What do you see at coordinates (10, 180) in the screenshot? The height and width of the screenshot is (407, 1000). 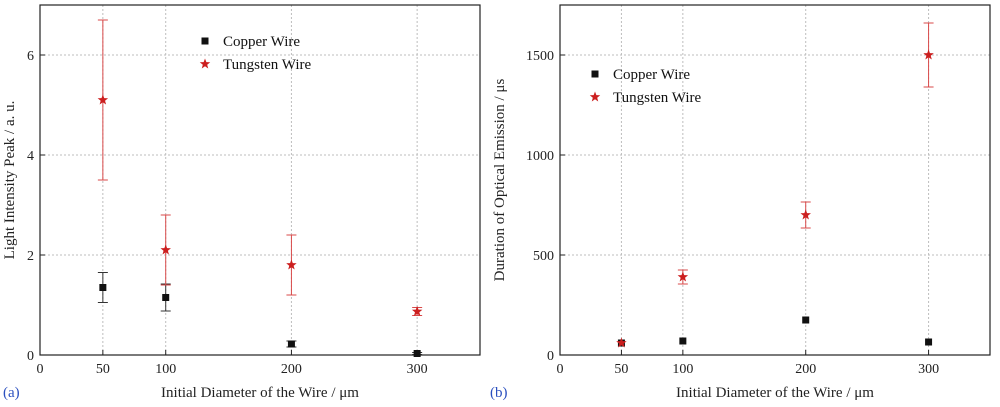 I see `y-axis-title: Light Intensity Peak / a. u.` at bounding box center [10, 180].